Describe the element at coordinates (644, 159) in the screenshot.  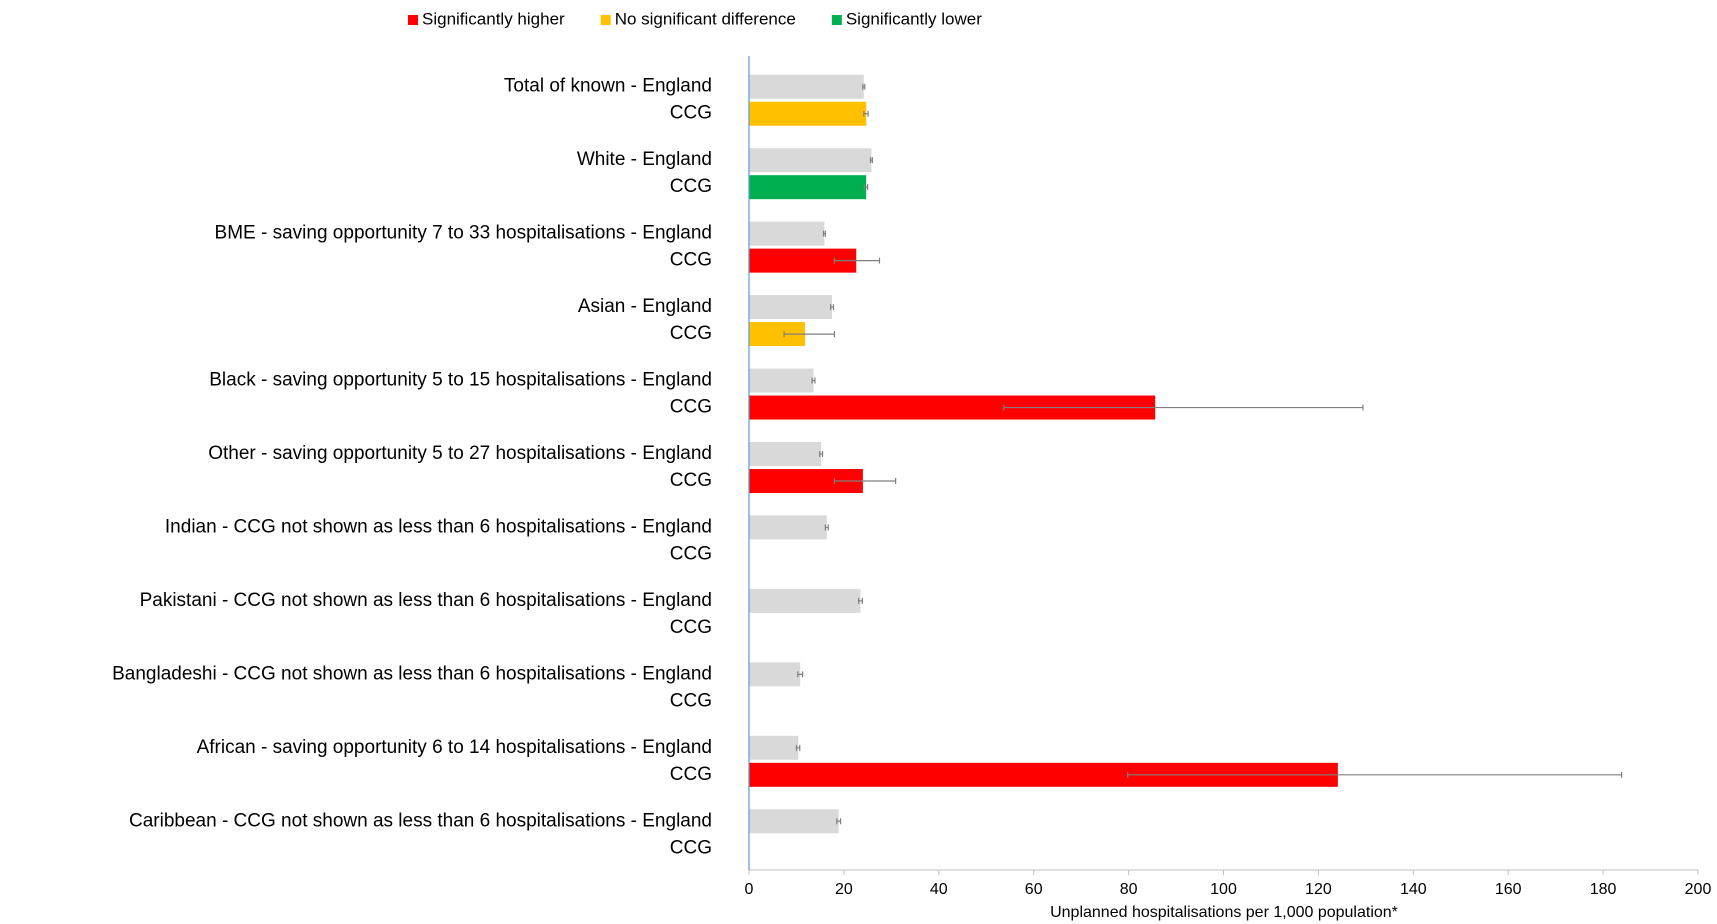
I see `category-label: White - England` at that location.